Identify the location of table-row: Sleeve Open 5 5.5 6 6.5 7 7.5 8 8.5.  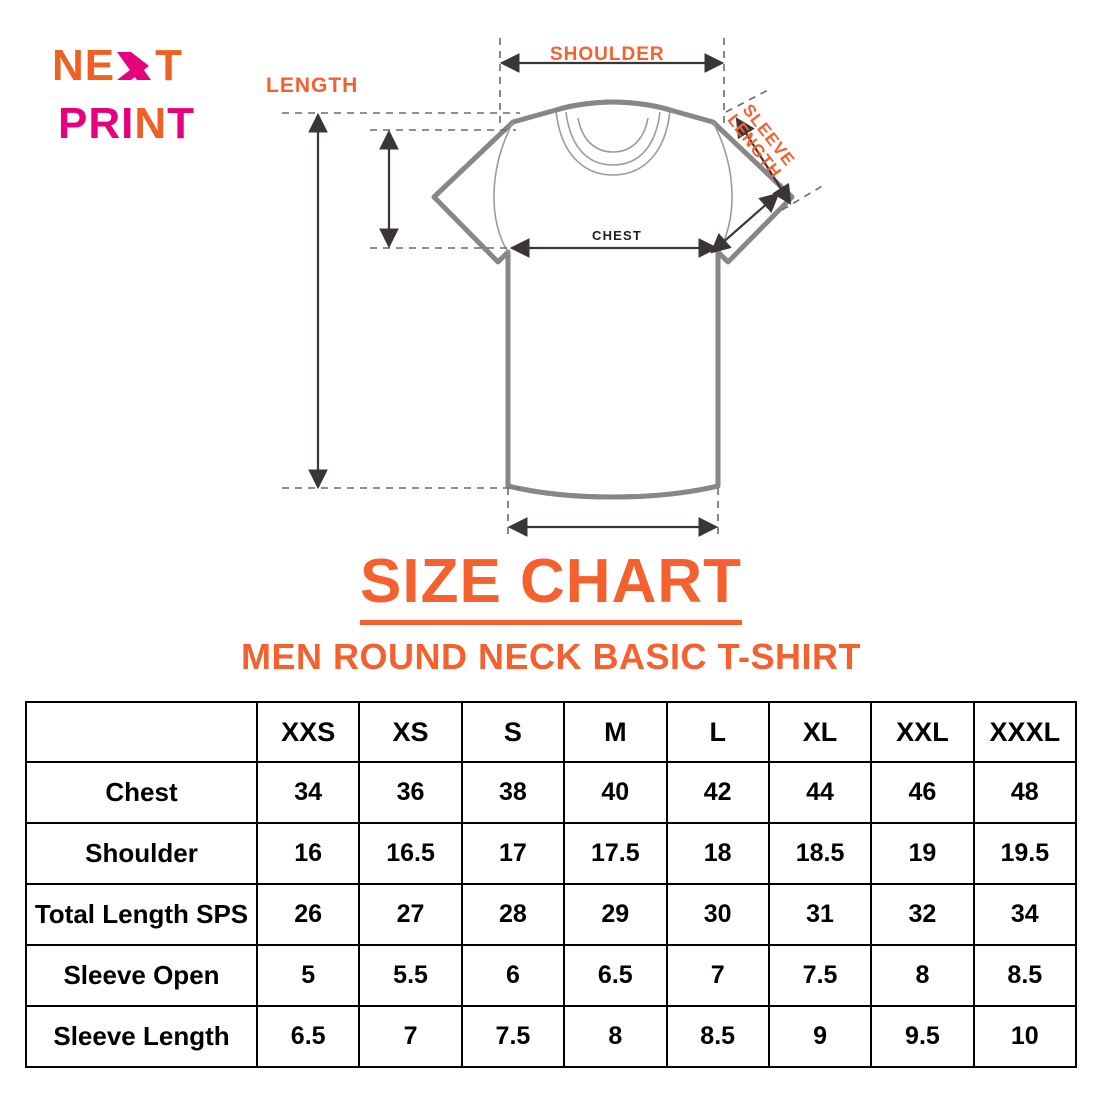
(551, 975).